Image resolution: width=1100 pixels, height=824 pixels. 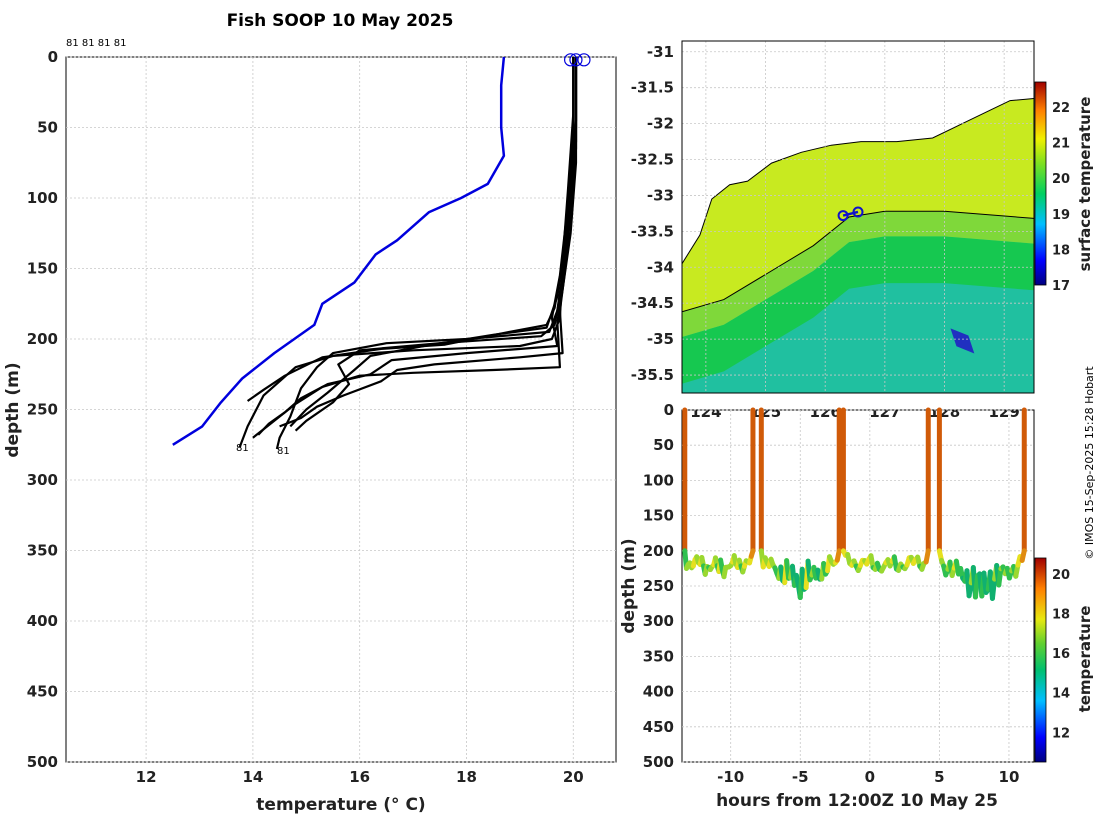 I want to click on profile-y-tick-label: 500, so click(x=42, y=762).